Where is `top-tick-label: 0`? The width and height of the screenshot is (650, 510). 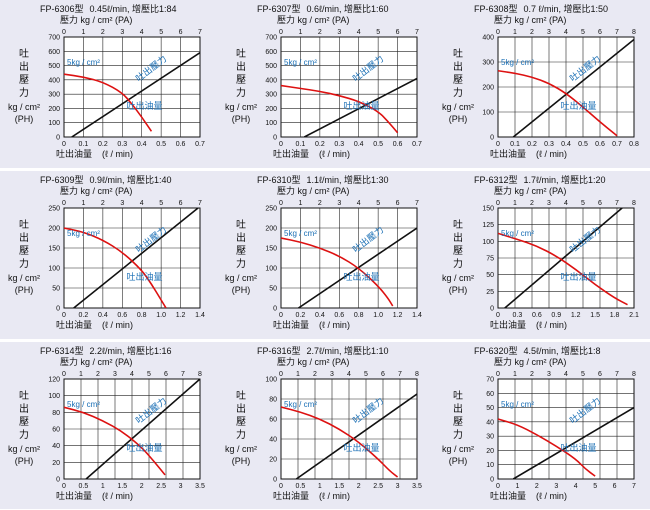 top-tick-label: 0 is located at coordinates (64, 32).